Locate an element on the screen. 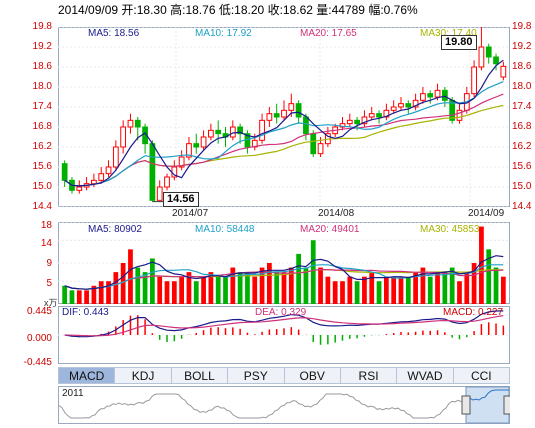 This screenshot has width=535, height=428. tab-boll: BOLL is located at coordinates (200, 375).